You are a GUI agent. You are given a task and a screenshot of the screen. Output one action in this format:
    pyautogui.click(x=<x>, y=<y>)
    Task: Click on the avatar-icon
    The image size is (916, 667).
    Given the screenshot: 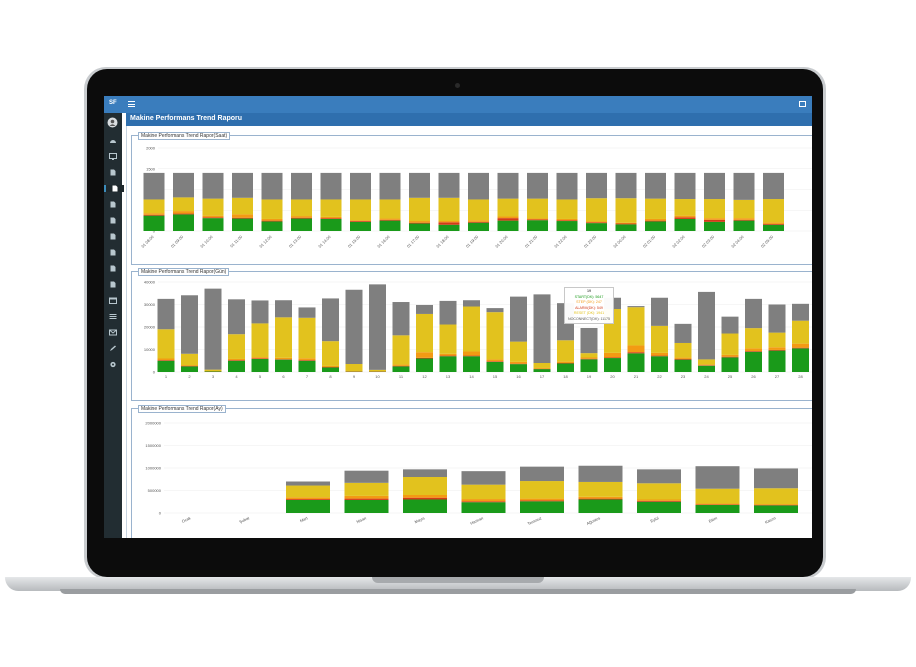 What is the action you would take?
    pyautogui.click(x=112, y=122)
    